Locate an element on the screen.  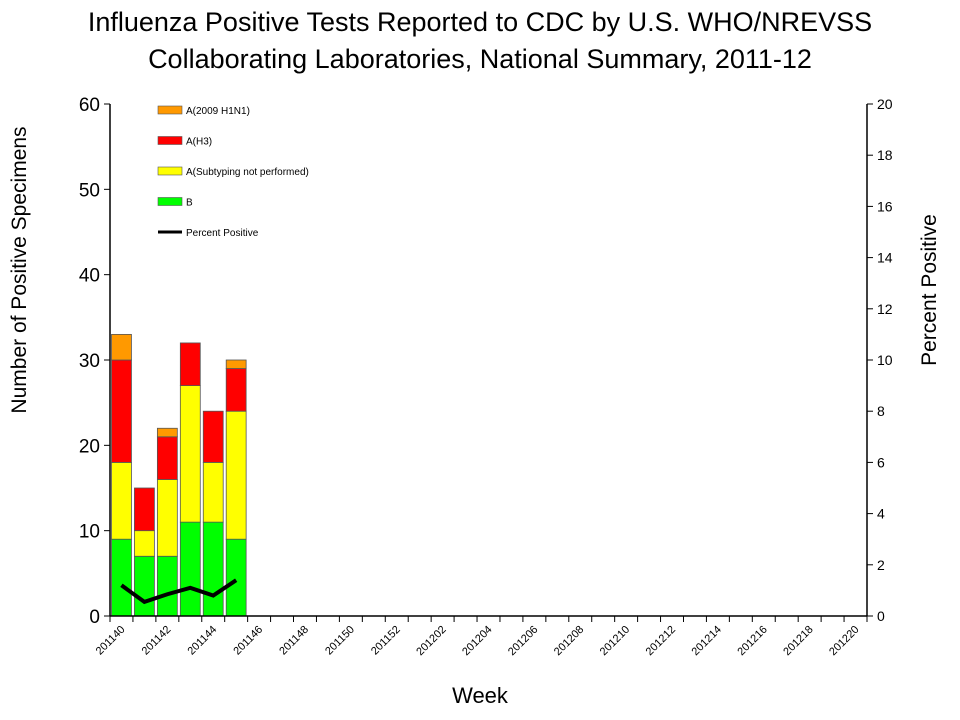
legend-label: B is located at coordinates (189, 203).